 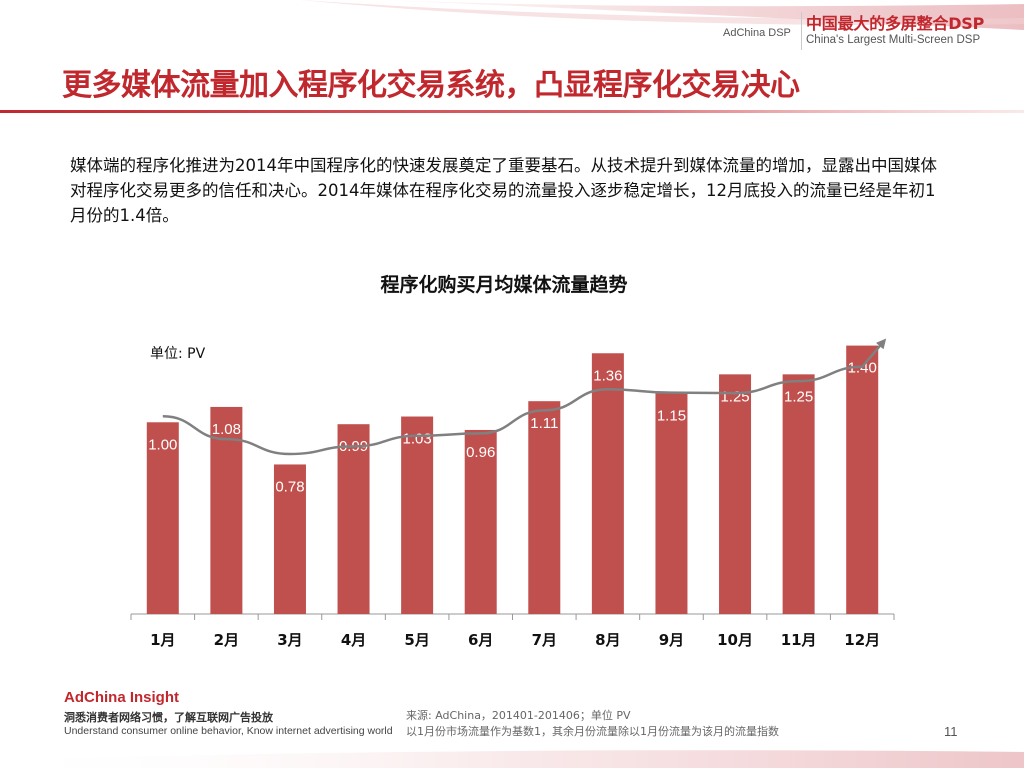 I want to click on x-label-10: 10月, so click(x=735, y=640).